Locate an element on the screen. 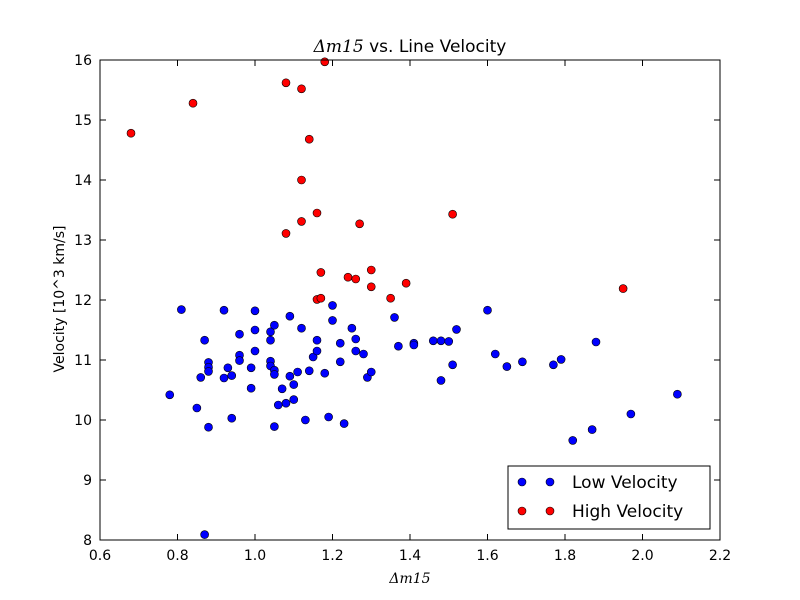 This screenshot has width=800, height=600. x-tick-label: 0.8 is located at coordinates (177, 556).